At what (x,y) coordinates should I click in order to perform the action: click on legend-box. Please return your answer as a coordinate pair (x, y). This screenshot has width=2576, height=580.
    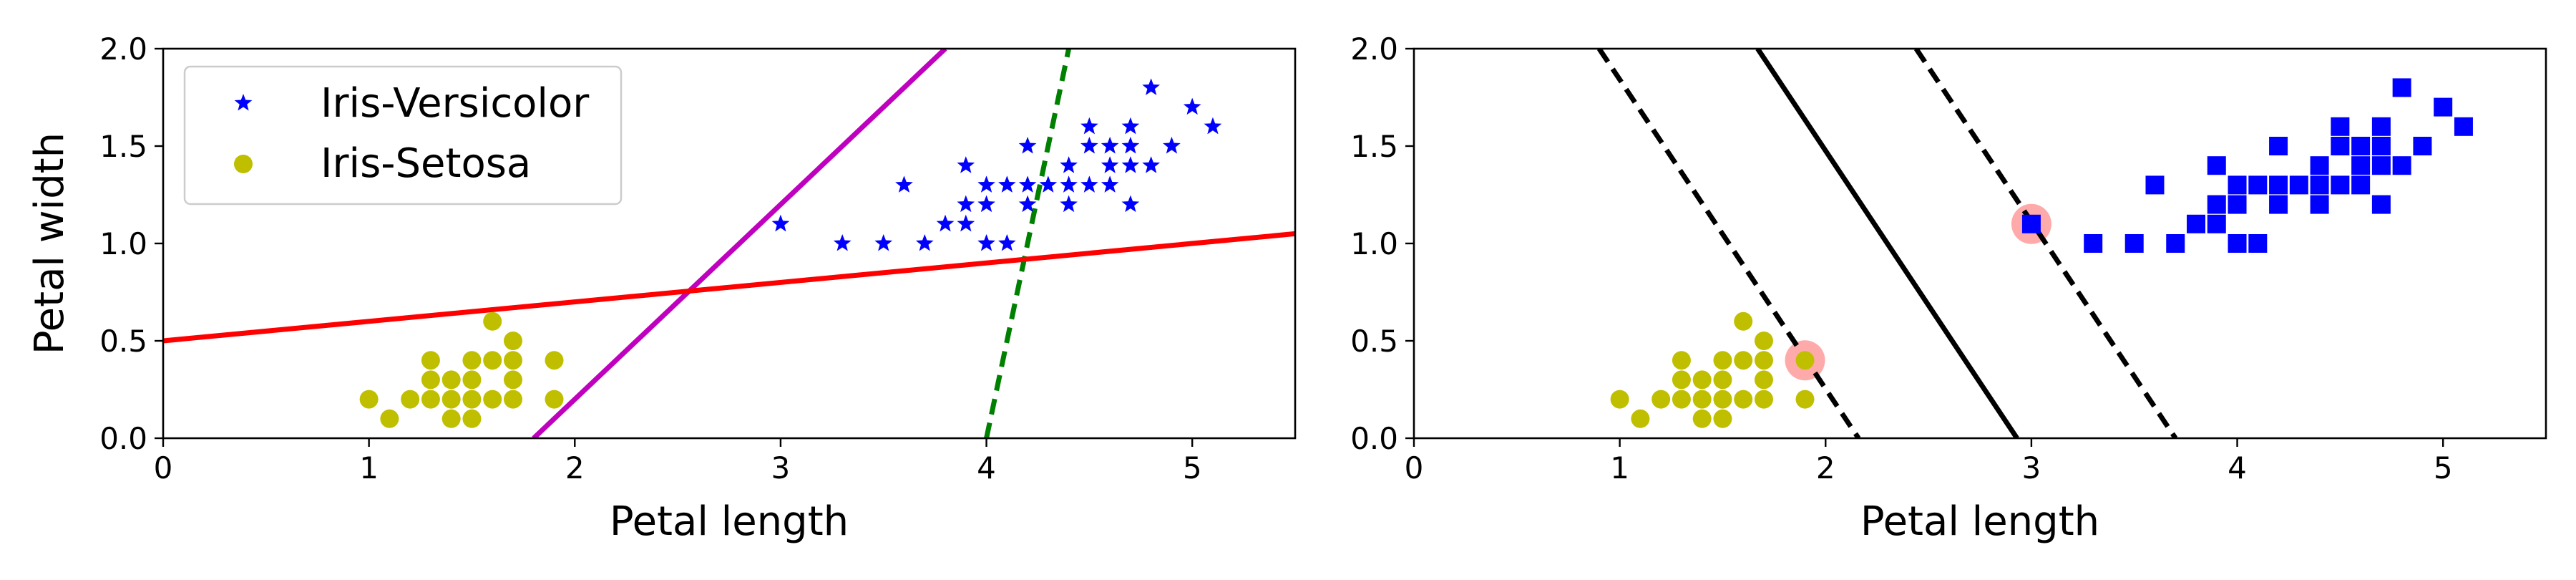
    Looking at the image, I should click on (403, 135).